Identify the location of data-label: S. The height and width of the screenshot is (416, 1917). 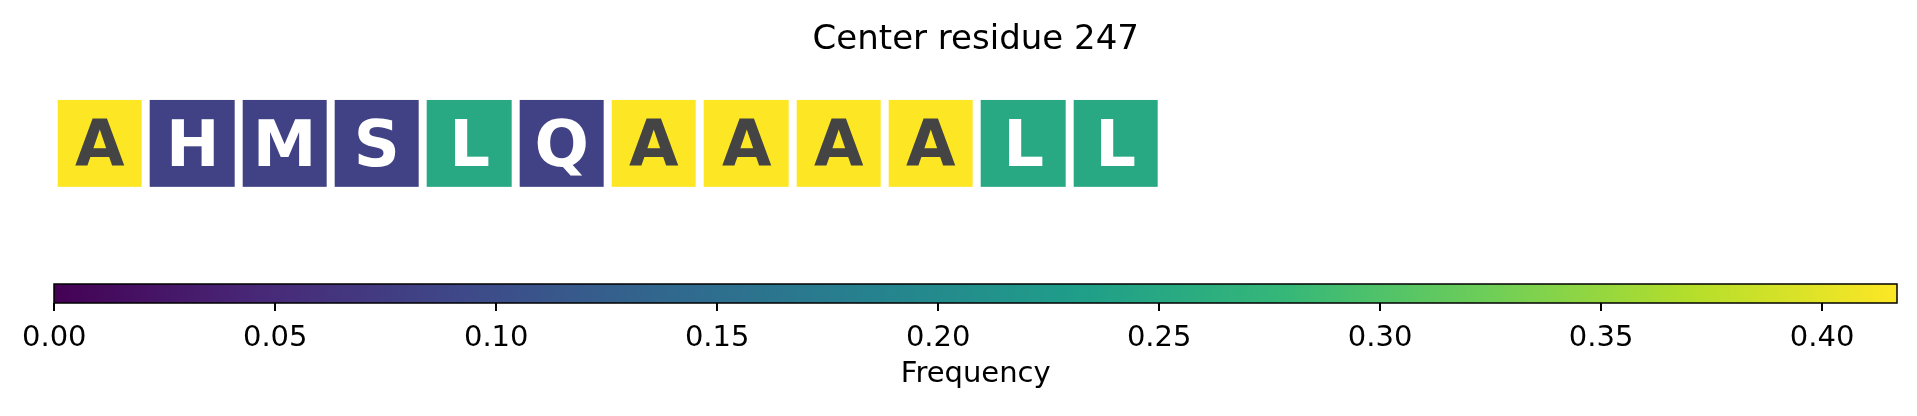
(376, 144).